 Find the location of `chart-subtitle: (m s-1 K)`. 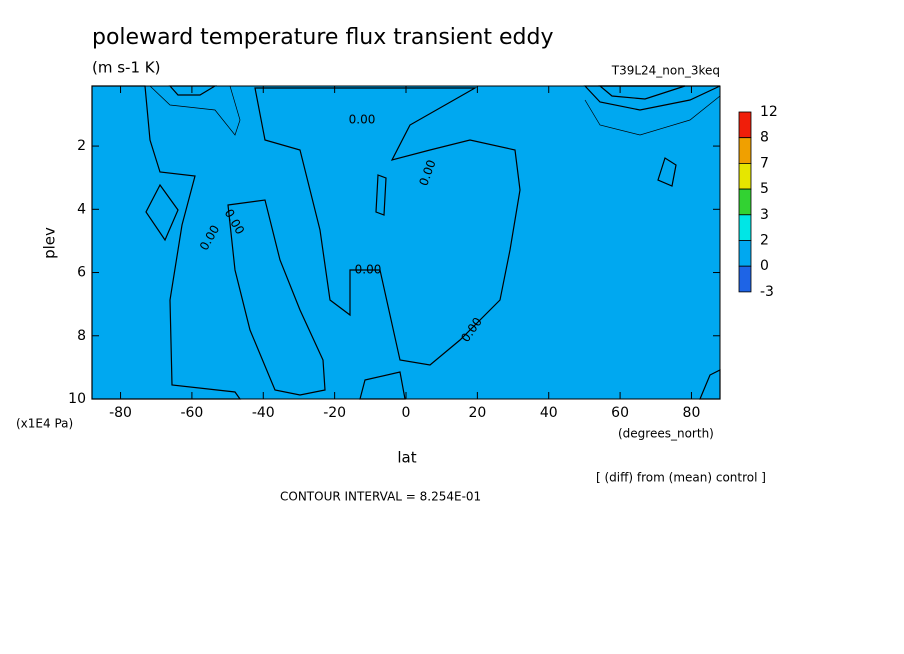

chart-subtitle: (m s-1 K) is located at coordinates (126, 68).